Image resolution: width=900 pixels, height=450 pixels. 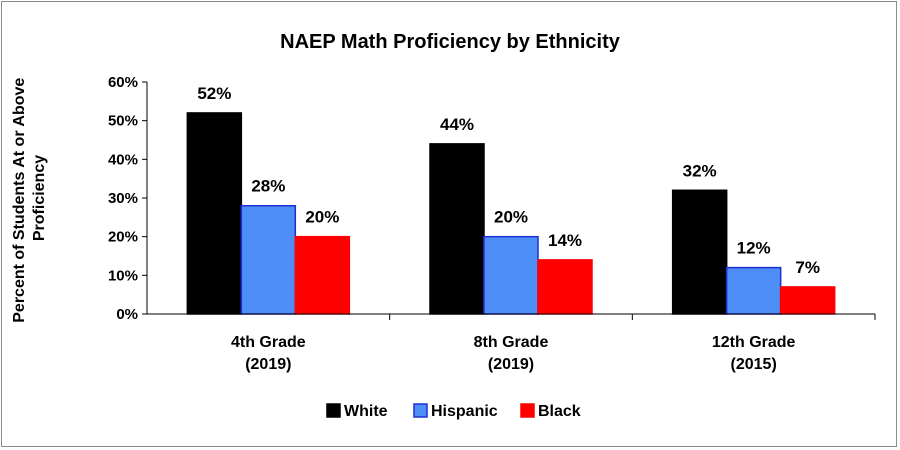 I want to click on y-axis-label-line-2: Proficiency, so click(x=39, y=198).